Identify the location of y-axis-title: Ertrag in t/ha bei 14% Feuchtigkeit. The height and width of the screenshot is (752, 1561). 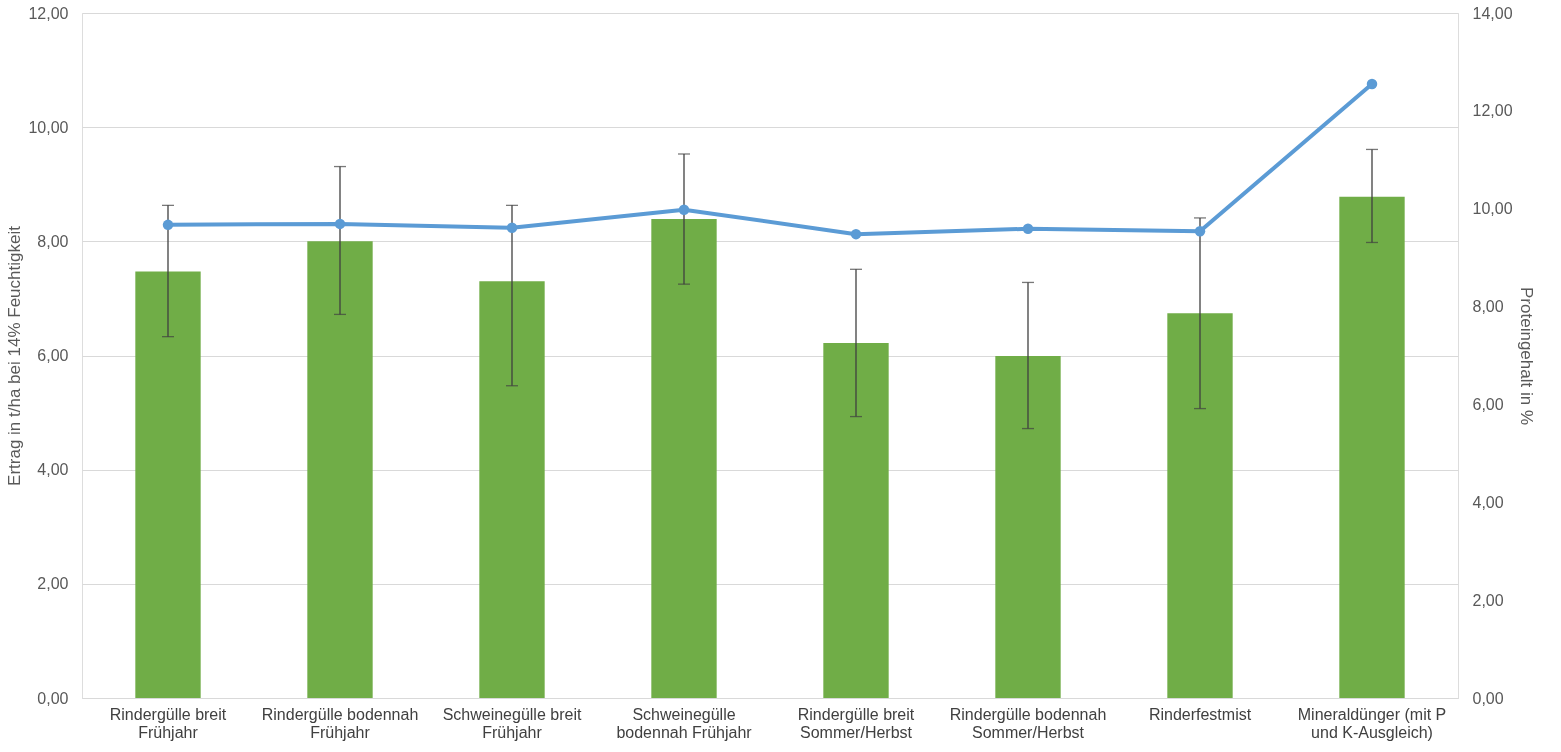
(15, 355).